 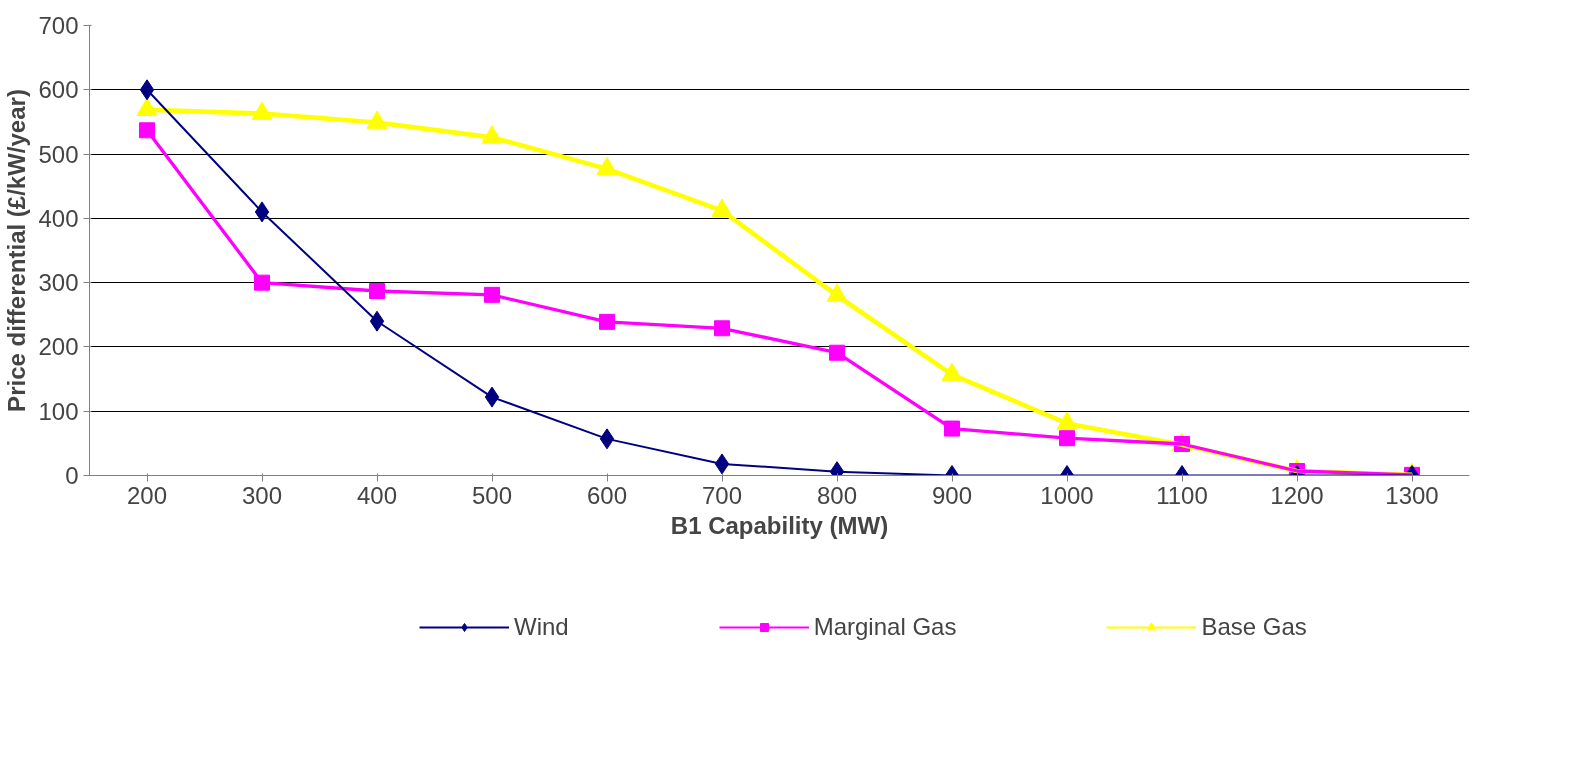 I want to click on y-tick-label: 600, so click(x=58, y=90).